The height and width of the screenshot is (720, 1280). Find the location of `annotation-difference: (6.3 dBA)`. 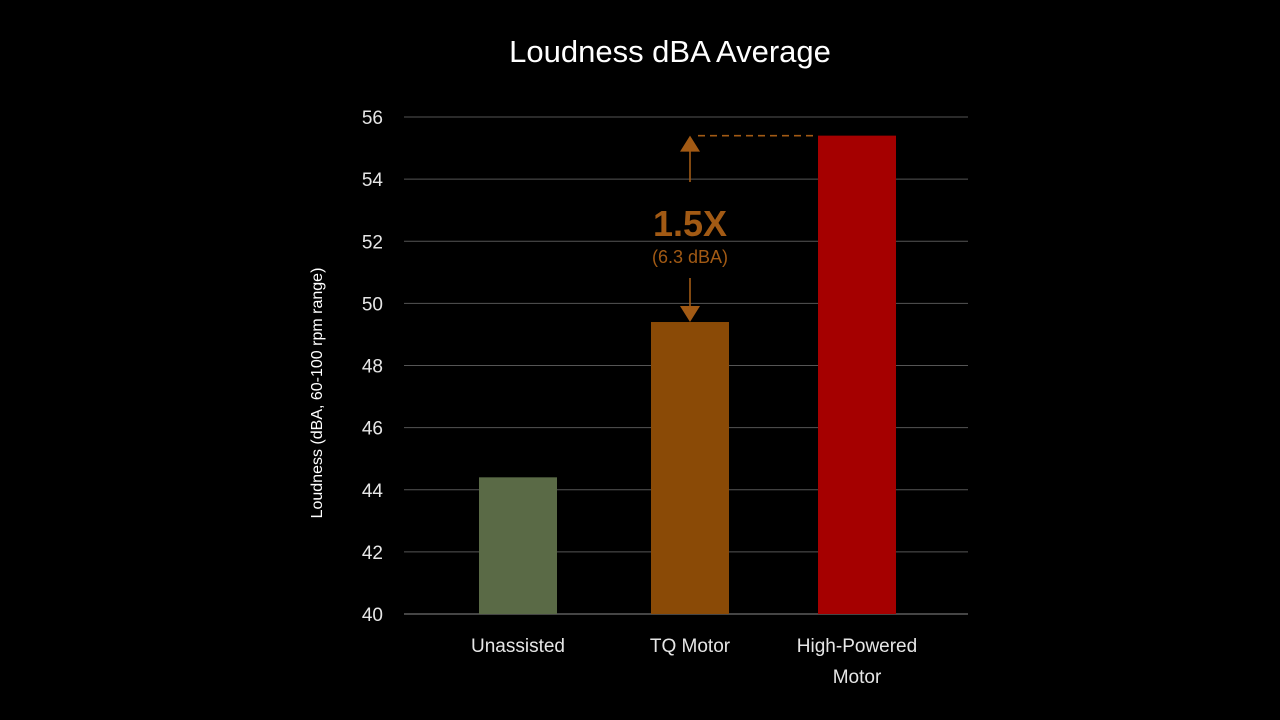

annotation-difference: (6.3 dBA) is located at coordinates (690, 257).